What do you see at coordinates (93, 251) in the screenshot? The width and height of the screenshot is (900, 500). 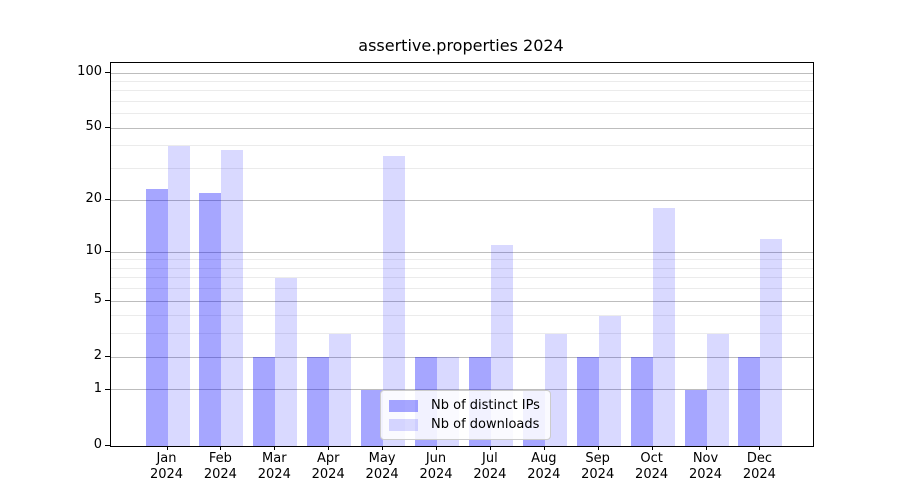 I see `y-tick-label: 10` at bounding box center [93, 251].